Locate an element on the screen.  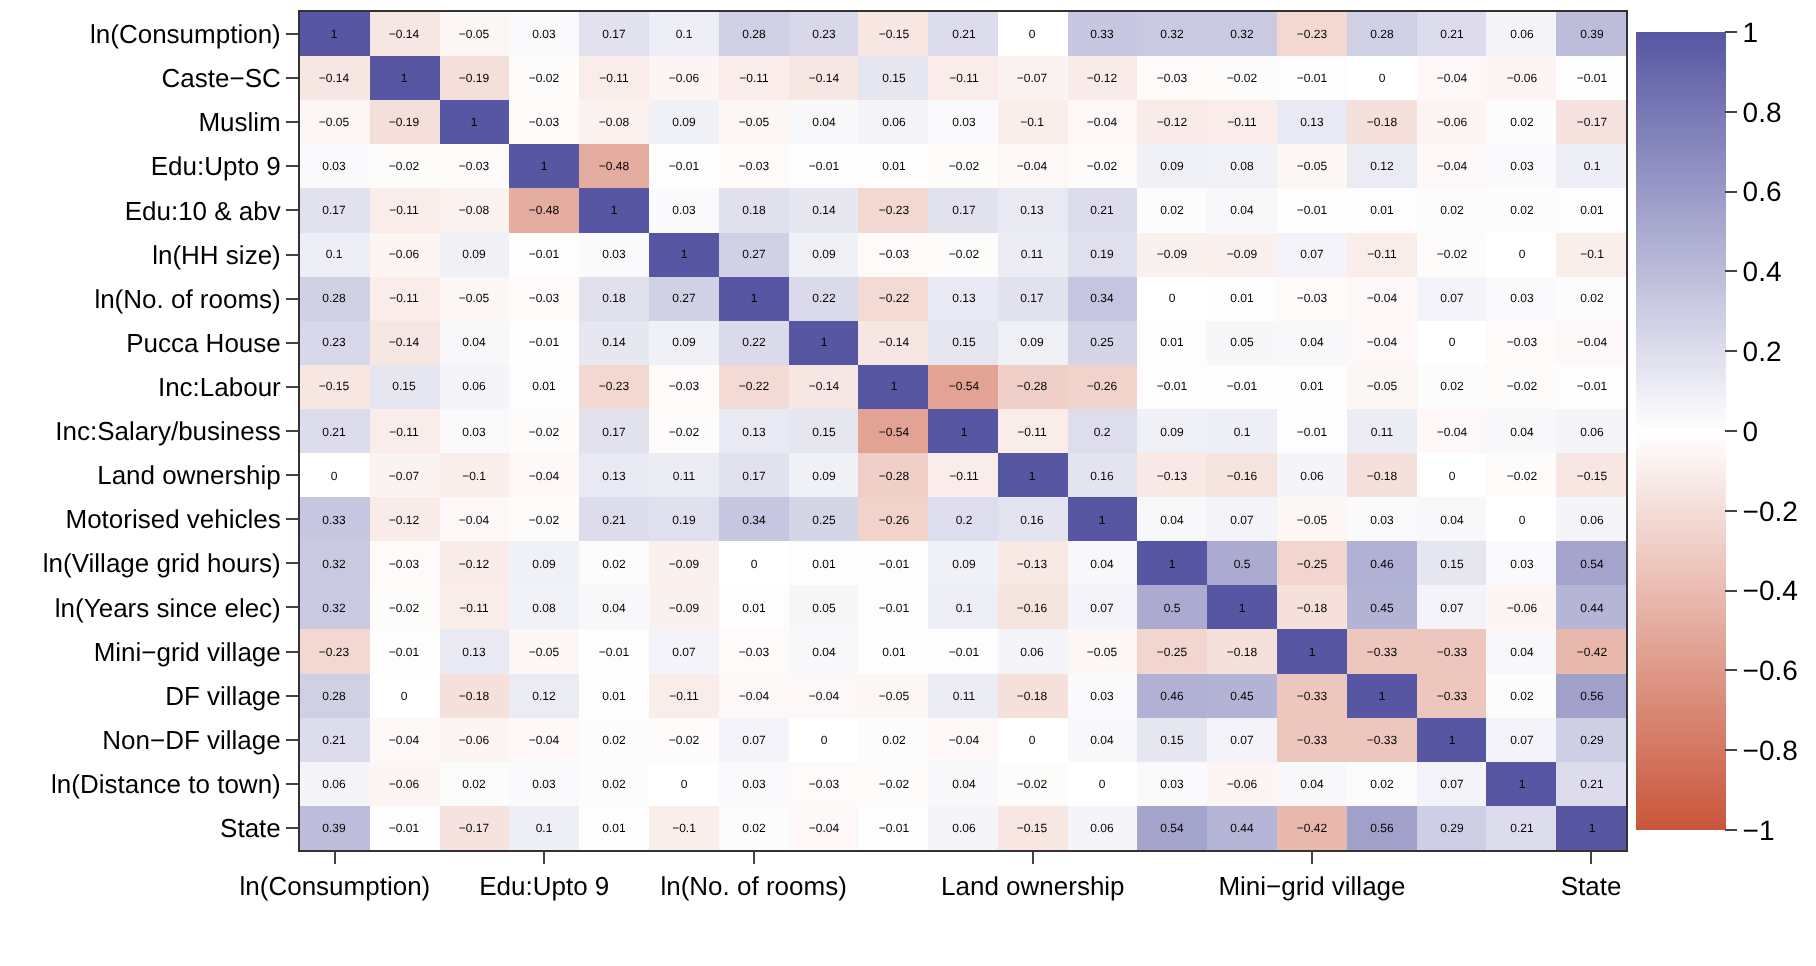
x-tick-label: Edu:Upto 9 is located at coordinates (544, 886).